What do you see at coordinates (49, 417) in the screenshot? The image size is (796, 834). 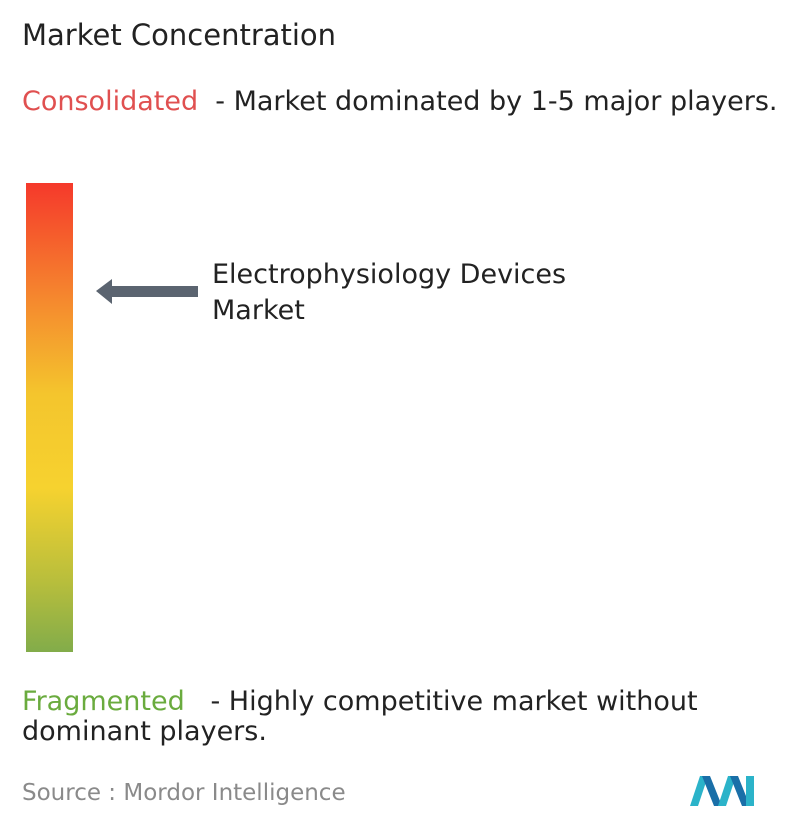 I see `concentration-gradient` at bounding box center [49, 417].